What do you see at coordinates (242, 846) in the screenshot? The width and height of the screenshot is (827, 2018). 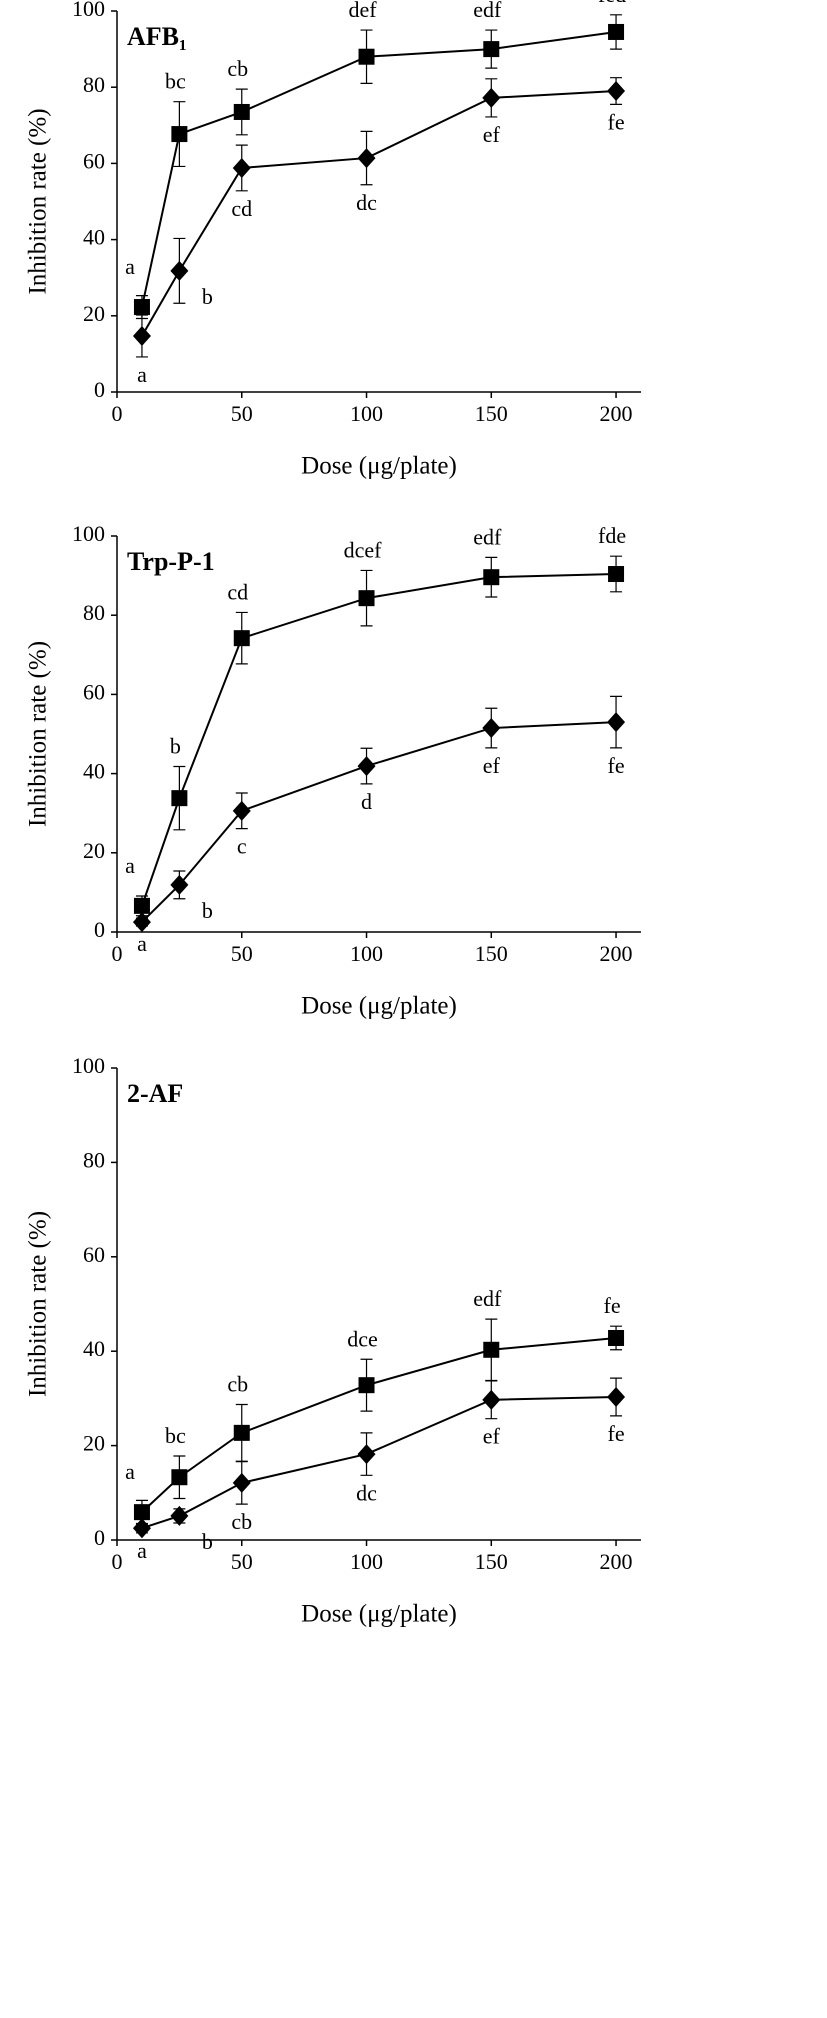 I see `point-label: c` at bounding box center [242, 846].